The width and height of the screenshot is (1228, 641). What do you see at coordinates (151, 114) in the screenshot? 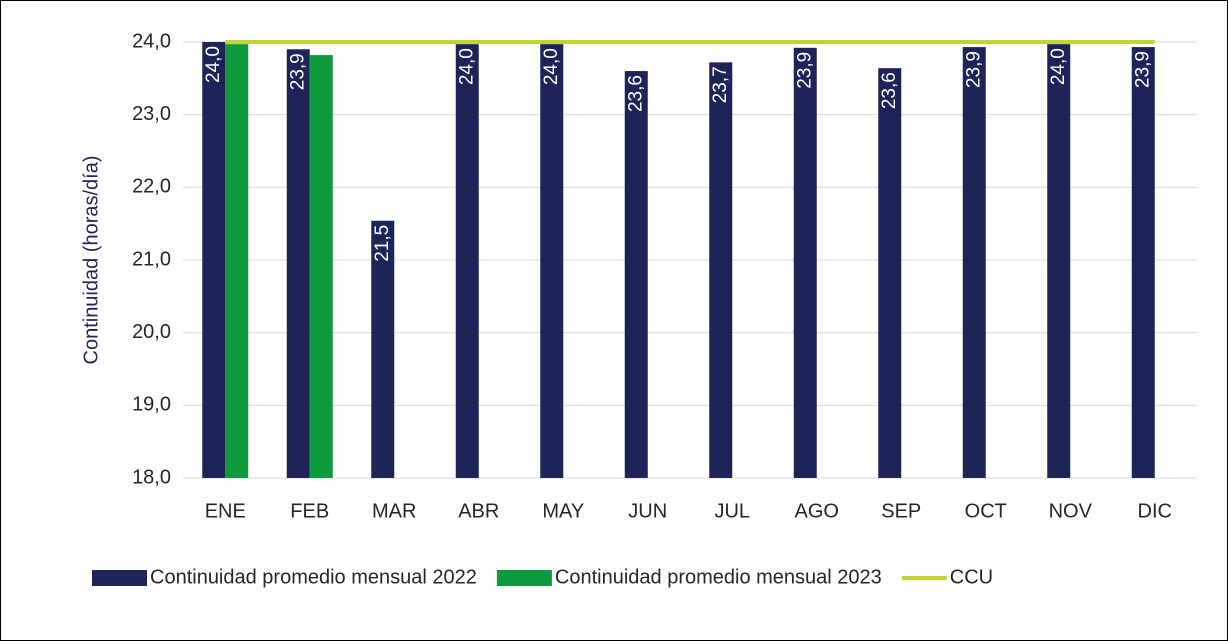
I see `y-tick-label: 23,0` at bounding box center [151, 114].